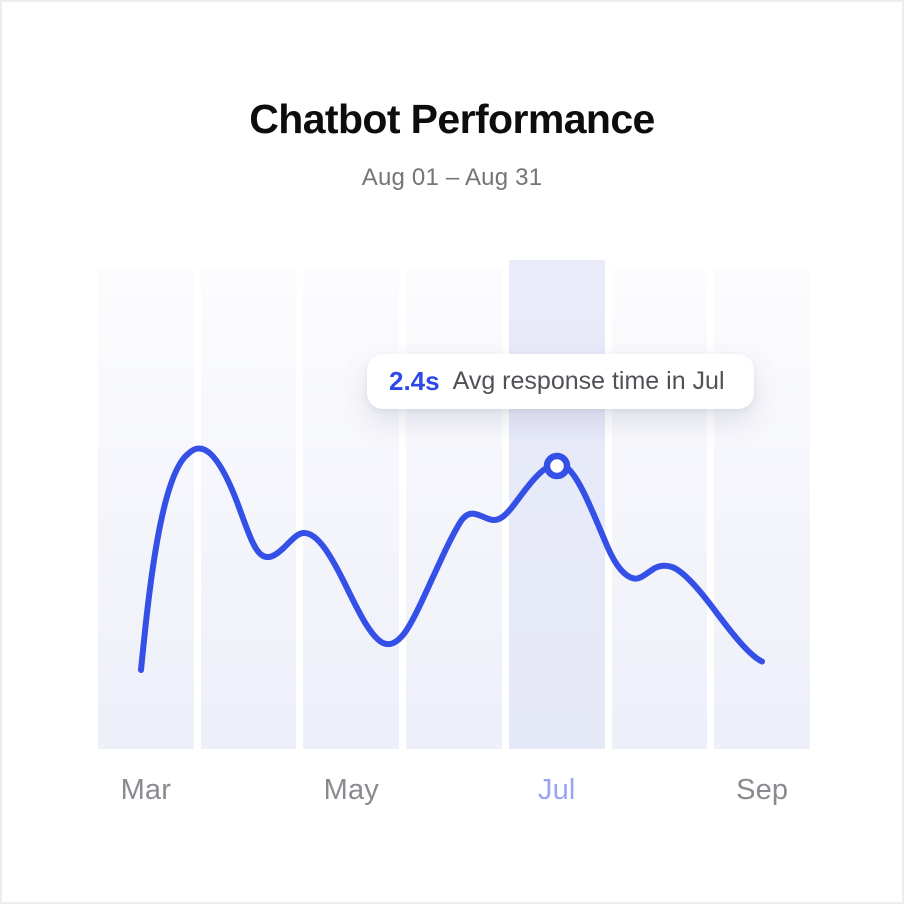 This screenshot has width=904, height=904. I want to click on x-axis-labels: Mar May Jul Sep, so click(454, 790).